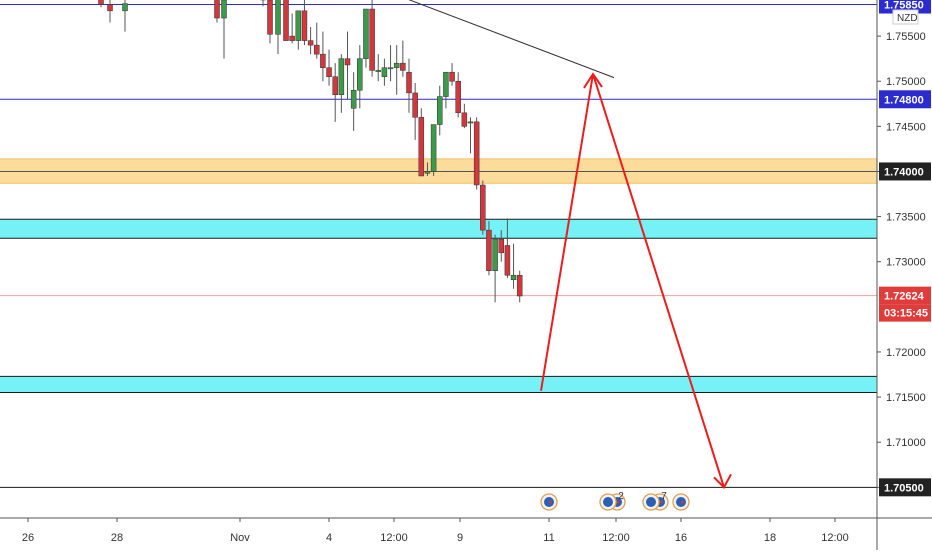 Image resolution: width=932 pixels, height=555 pixels. What do you see at coordinates (904, 172) in the screenshot?
I see `price-label-text: 1.74000` at bounding box center [904, 172].